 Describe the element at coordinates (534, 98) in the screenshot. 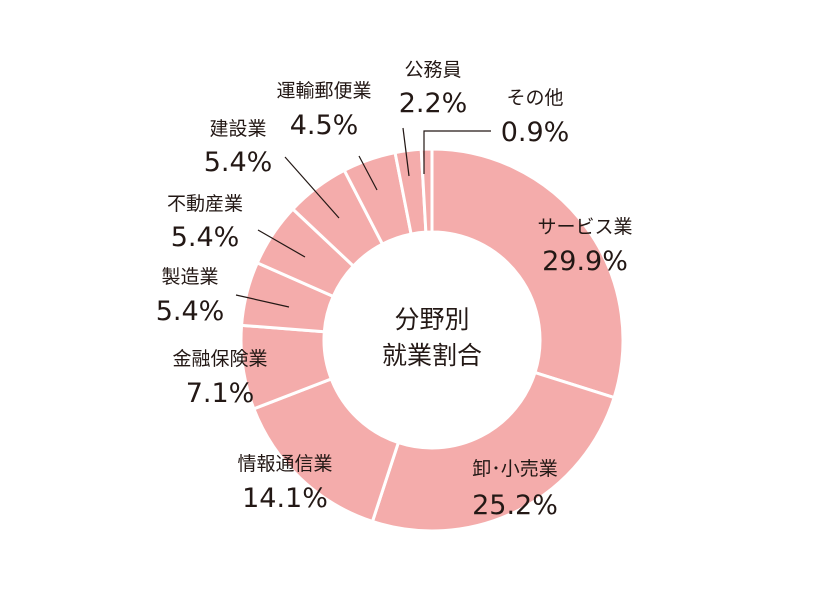

I see `slice-category-label: その他` at that location.